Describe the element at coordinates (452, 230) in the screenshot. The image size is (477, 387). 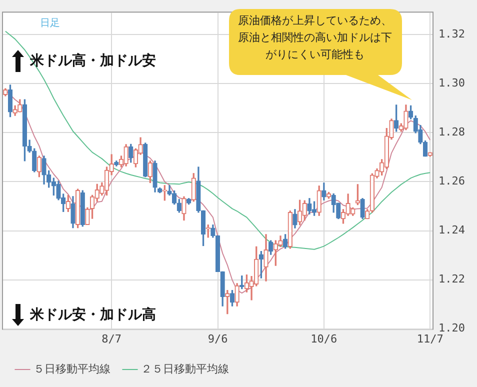
I see `y-tick-label: 1.24` at that location.